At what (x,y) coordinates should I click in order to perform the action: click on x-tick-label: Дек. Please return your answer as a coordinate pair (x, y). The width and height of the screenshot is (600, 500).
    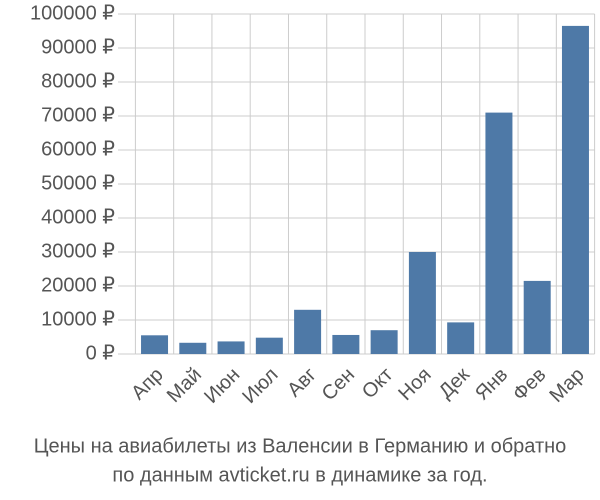
    Looking at the image, I should click on (454, 383).